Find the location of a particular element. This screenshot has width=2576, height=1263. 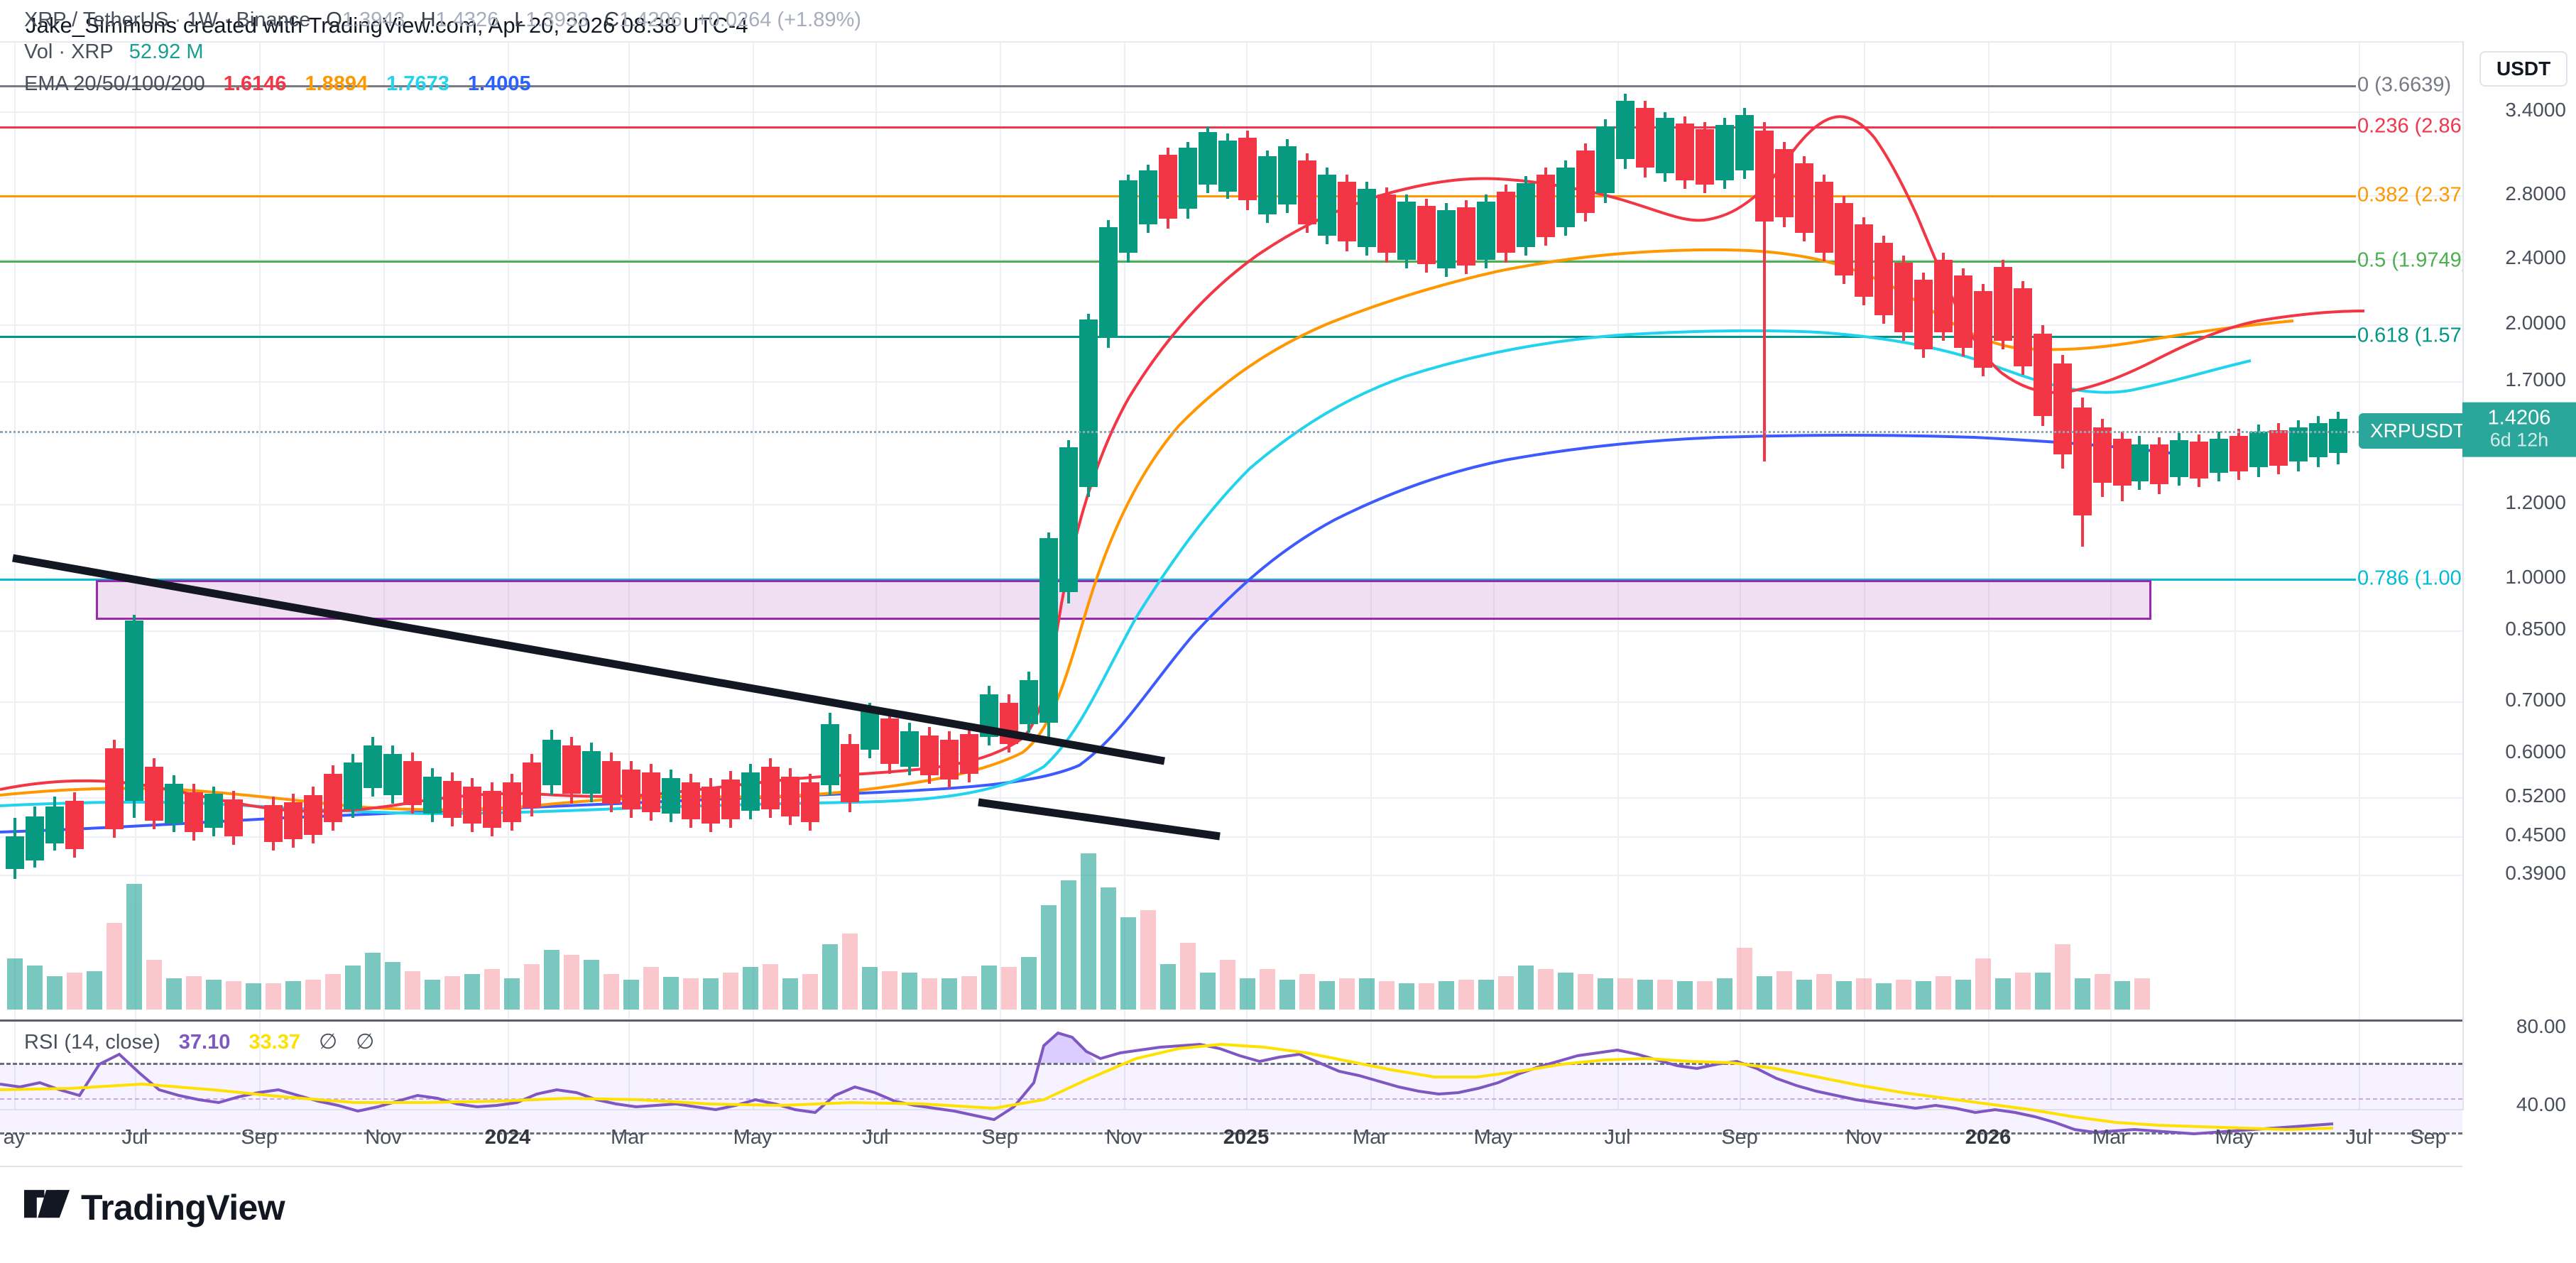

time-tick-8: Sep is located at coordinates (999, 1137).